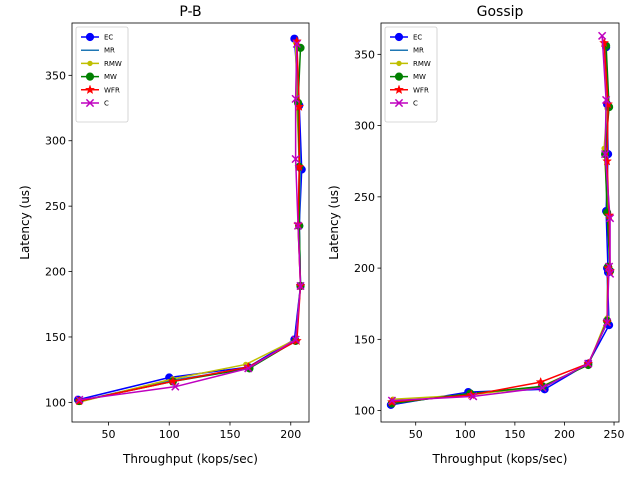 The image size is (640, 480). What do you see at coordinates (190, 12) in the screenshot?
I see `chart-title: P-B` at bounding box center [190, 12].